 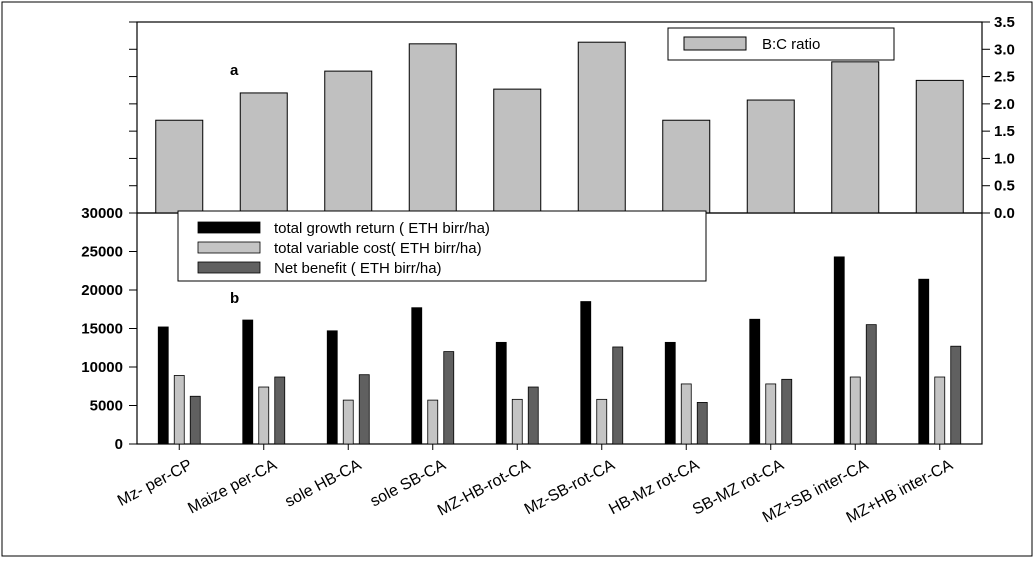 What do you see at coordinates (1004, 131) in the screenshot?
I see `panel-a-y-tick-label: 1.5` at bounding box center [1004, 131].